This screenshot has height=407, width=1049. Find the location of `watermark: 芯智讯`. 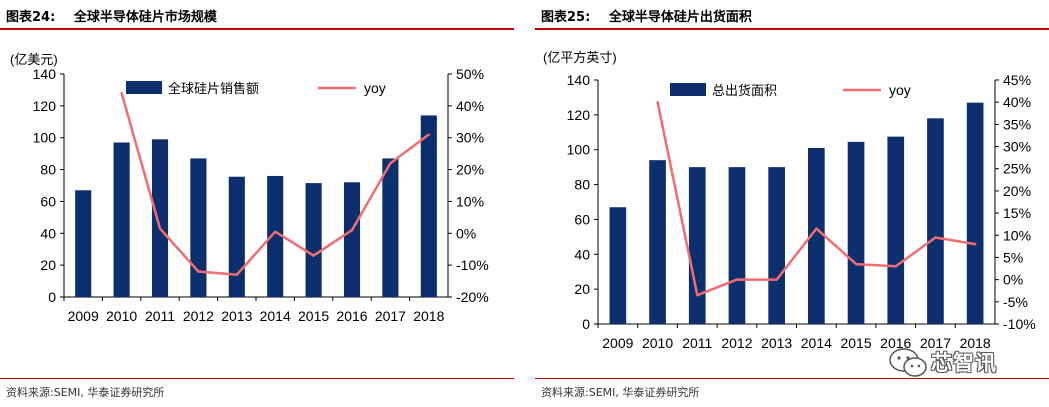

watermark: 芯智讯 is located at coordinates (957, 363).